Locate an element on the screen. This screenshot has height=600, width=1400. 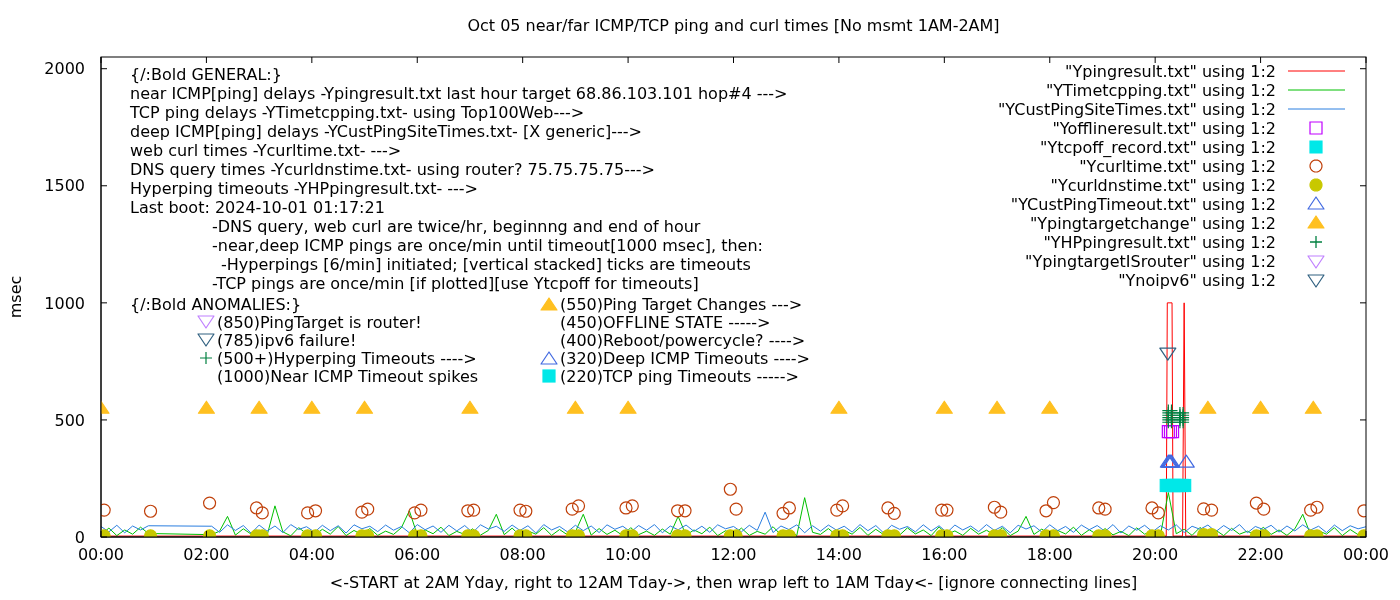
annotation: -near,deep ICMP pings are once/min until timeout[1000 msec], then: is located at coordinates (487, 245).